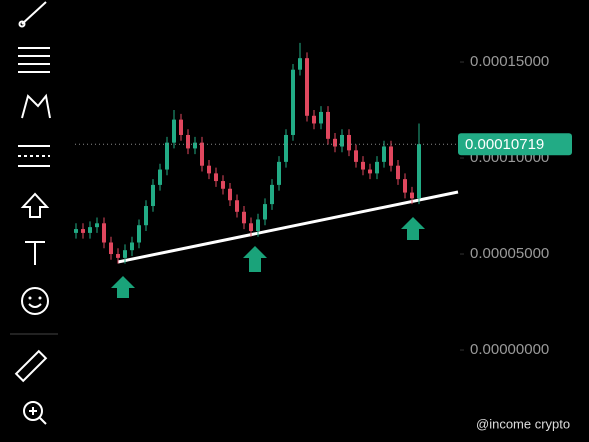 The height and width of the screenshot is (442, 589). What do you see at coordinates (509, 253) in the screenshot?
I see `y-tick-label: 0.00005000` at bounding box center [509, 253].